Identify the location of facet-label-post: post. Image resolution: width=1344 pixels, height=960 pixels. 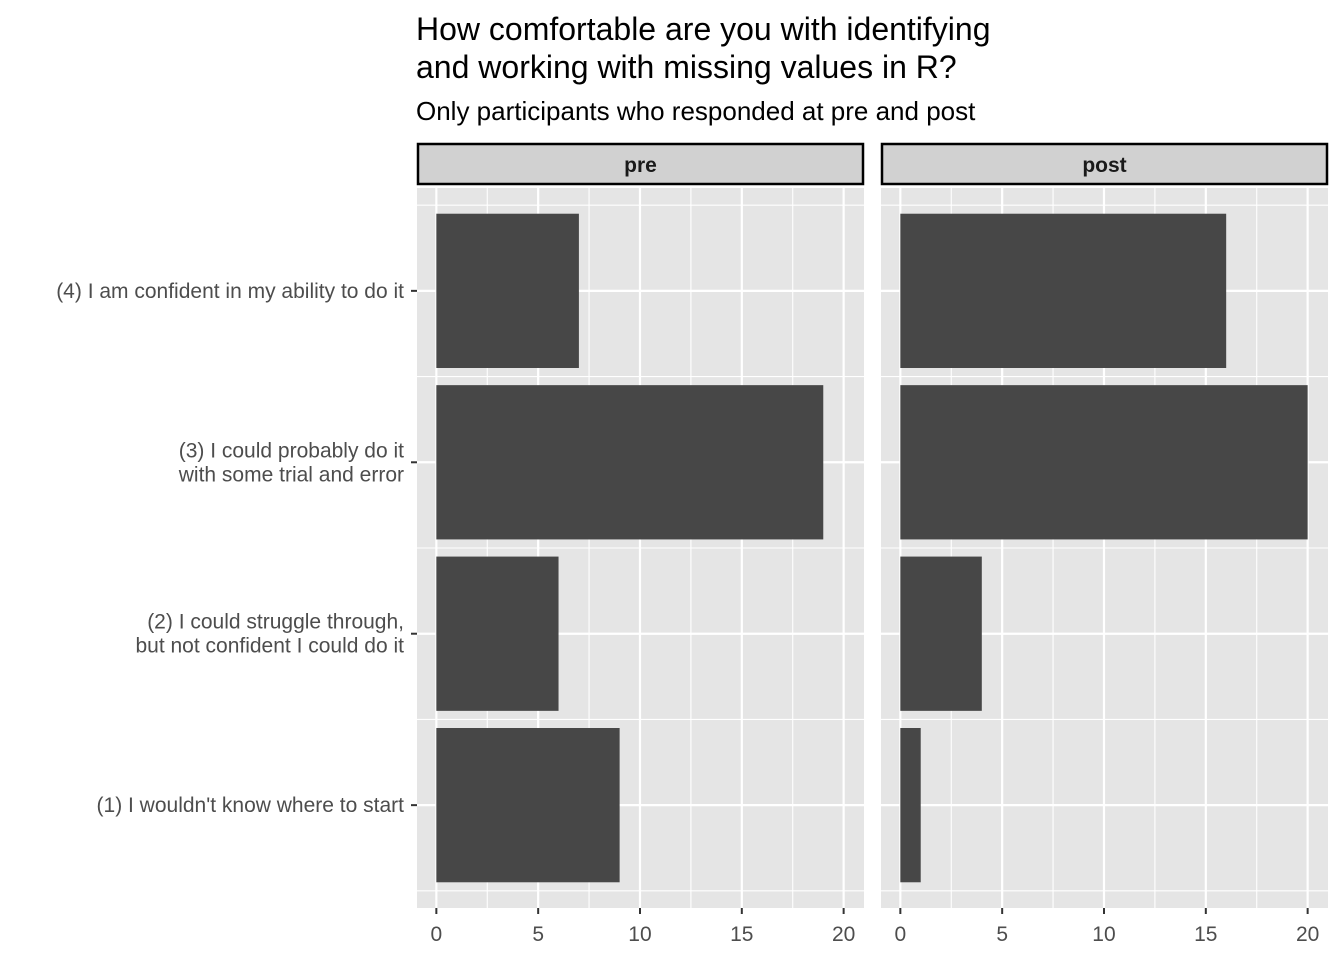
(1104, 165).